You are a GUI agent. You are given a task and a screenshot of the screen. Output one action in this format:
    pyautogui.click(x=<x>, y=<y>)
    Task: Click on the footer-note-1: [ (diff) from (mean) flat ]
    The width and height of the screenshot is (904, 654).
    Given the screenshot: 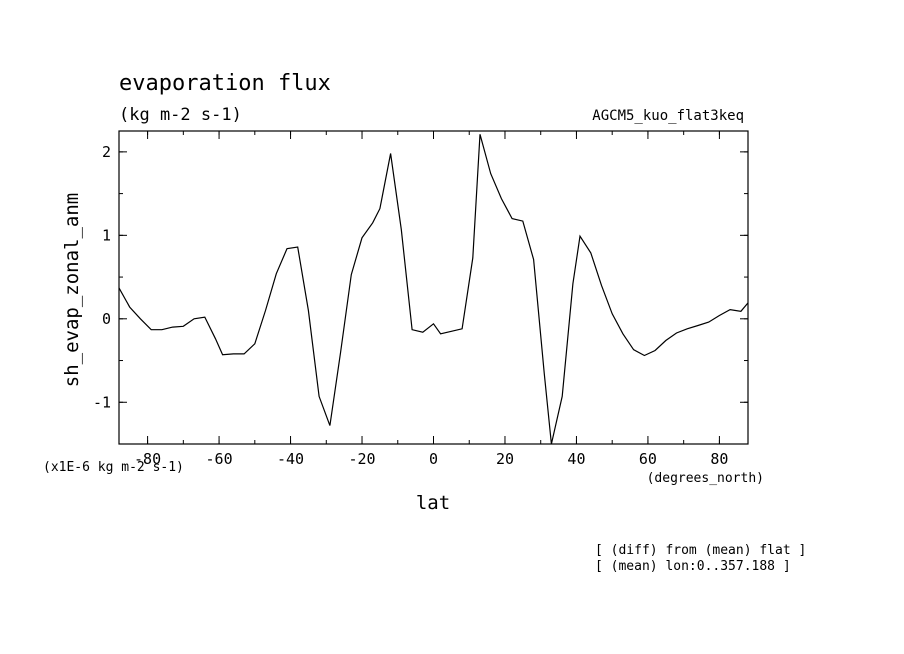 What is the action you would take?
    pyautogui.click(x=700, y=550)
    